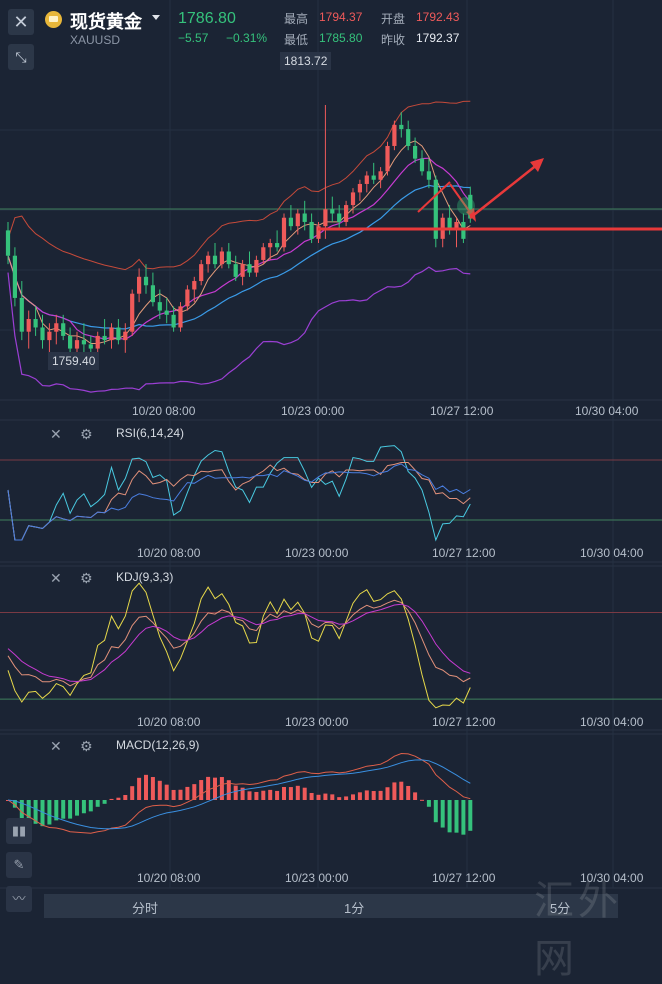 This screenshot has width=662, height=984. What do you see at coordinates (239, 794) in the screenshot?
I see `macd-dea-line` at bounding box center [239, 794].